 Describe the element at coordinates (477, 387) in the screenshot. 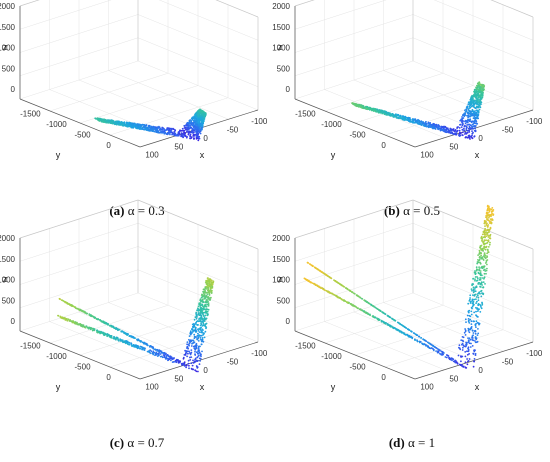

I see `x-axis-label: x` at that location.